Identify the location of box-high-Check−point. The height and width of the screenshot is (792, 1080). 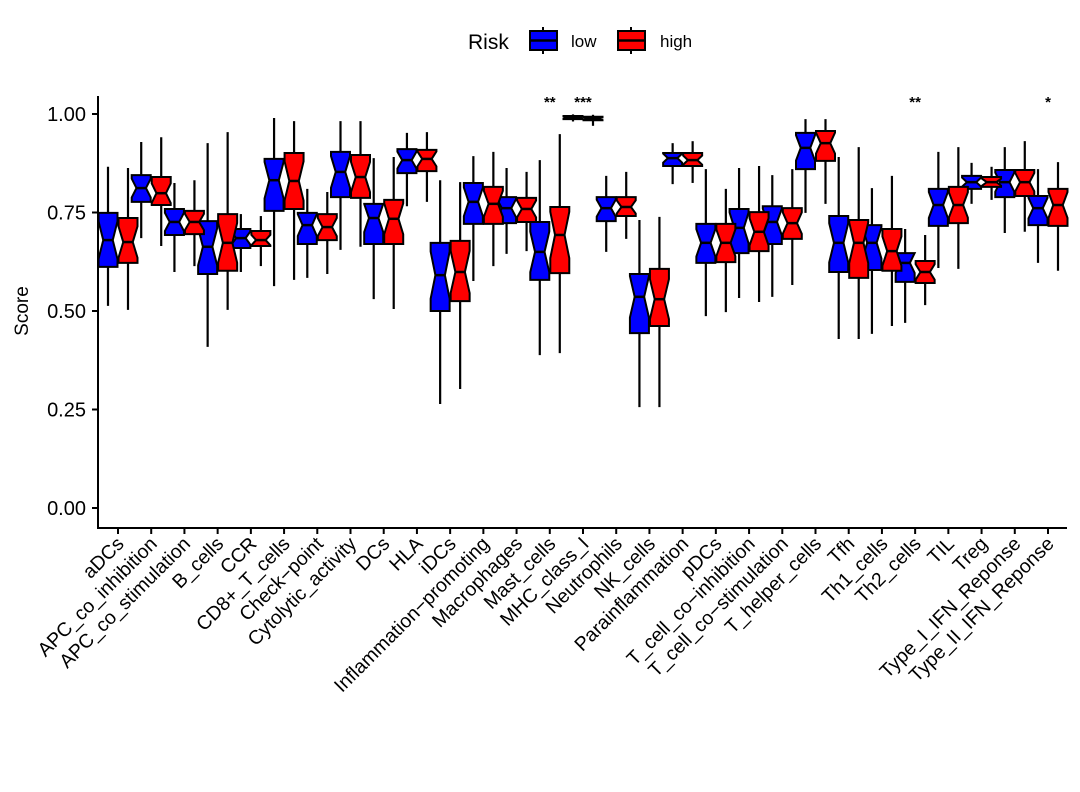
(327, 233).